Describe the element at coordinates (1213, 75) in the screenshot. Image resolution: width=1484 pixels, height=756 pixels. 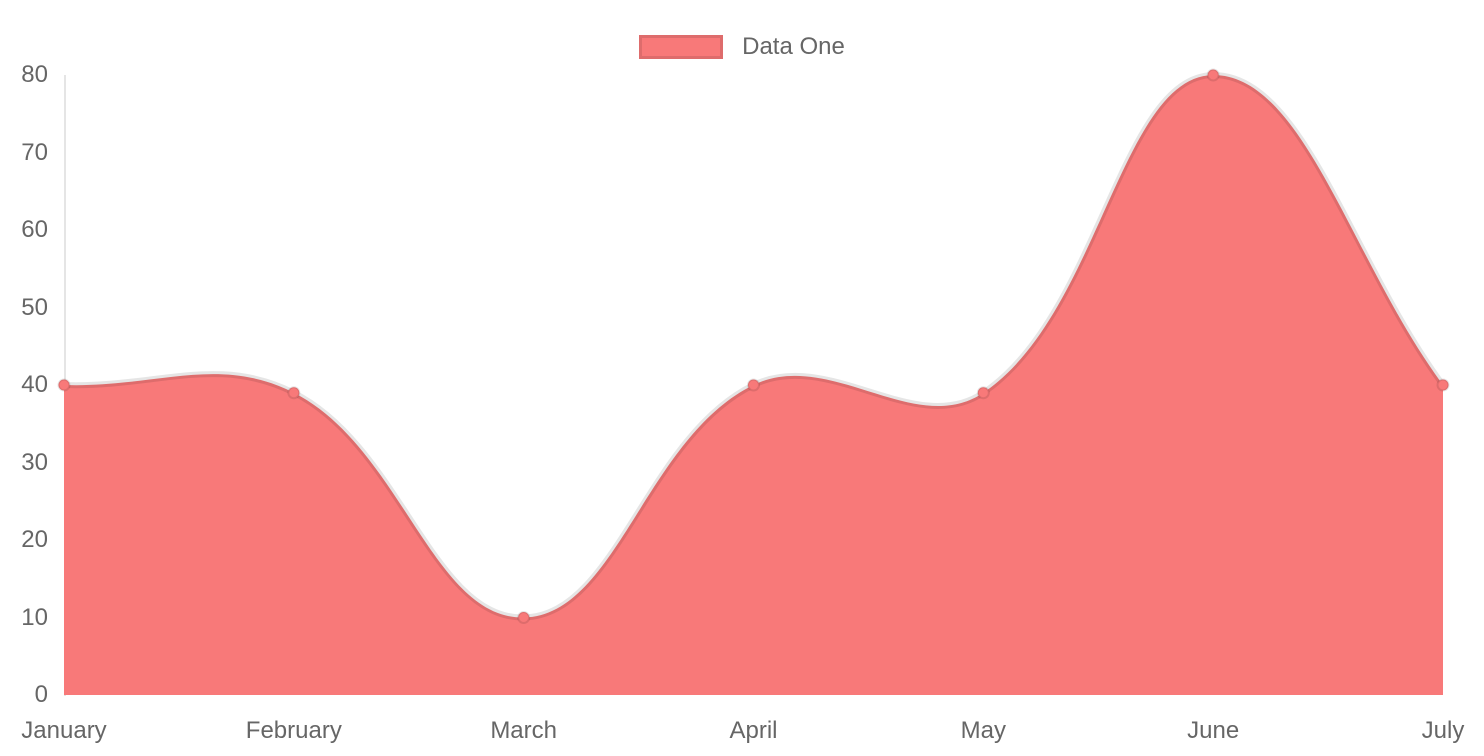
I see `data-point-june` at that location.